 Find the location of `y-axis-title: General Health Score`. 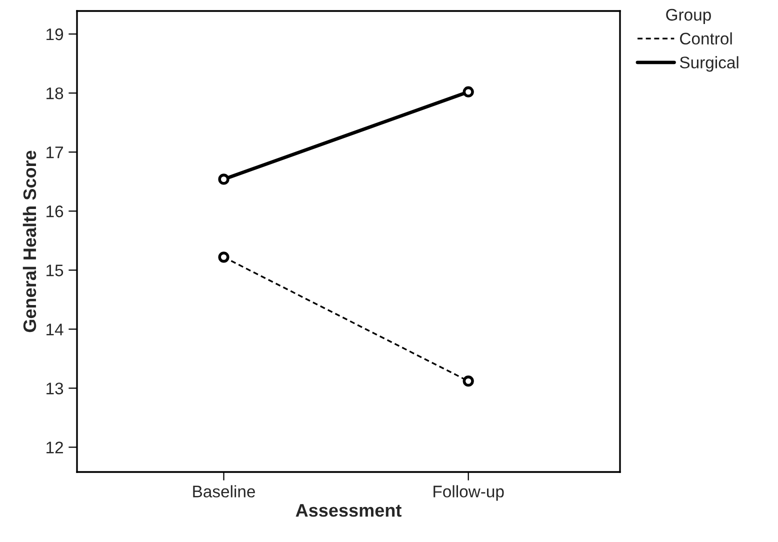

y-axis-title: General Health Score is located at coordinates (29, 241).